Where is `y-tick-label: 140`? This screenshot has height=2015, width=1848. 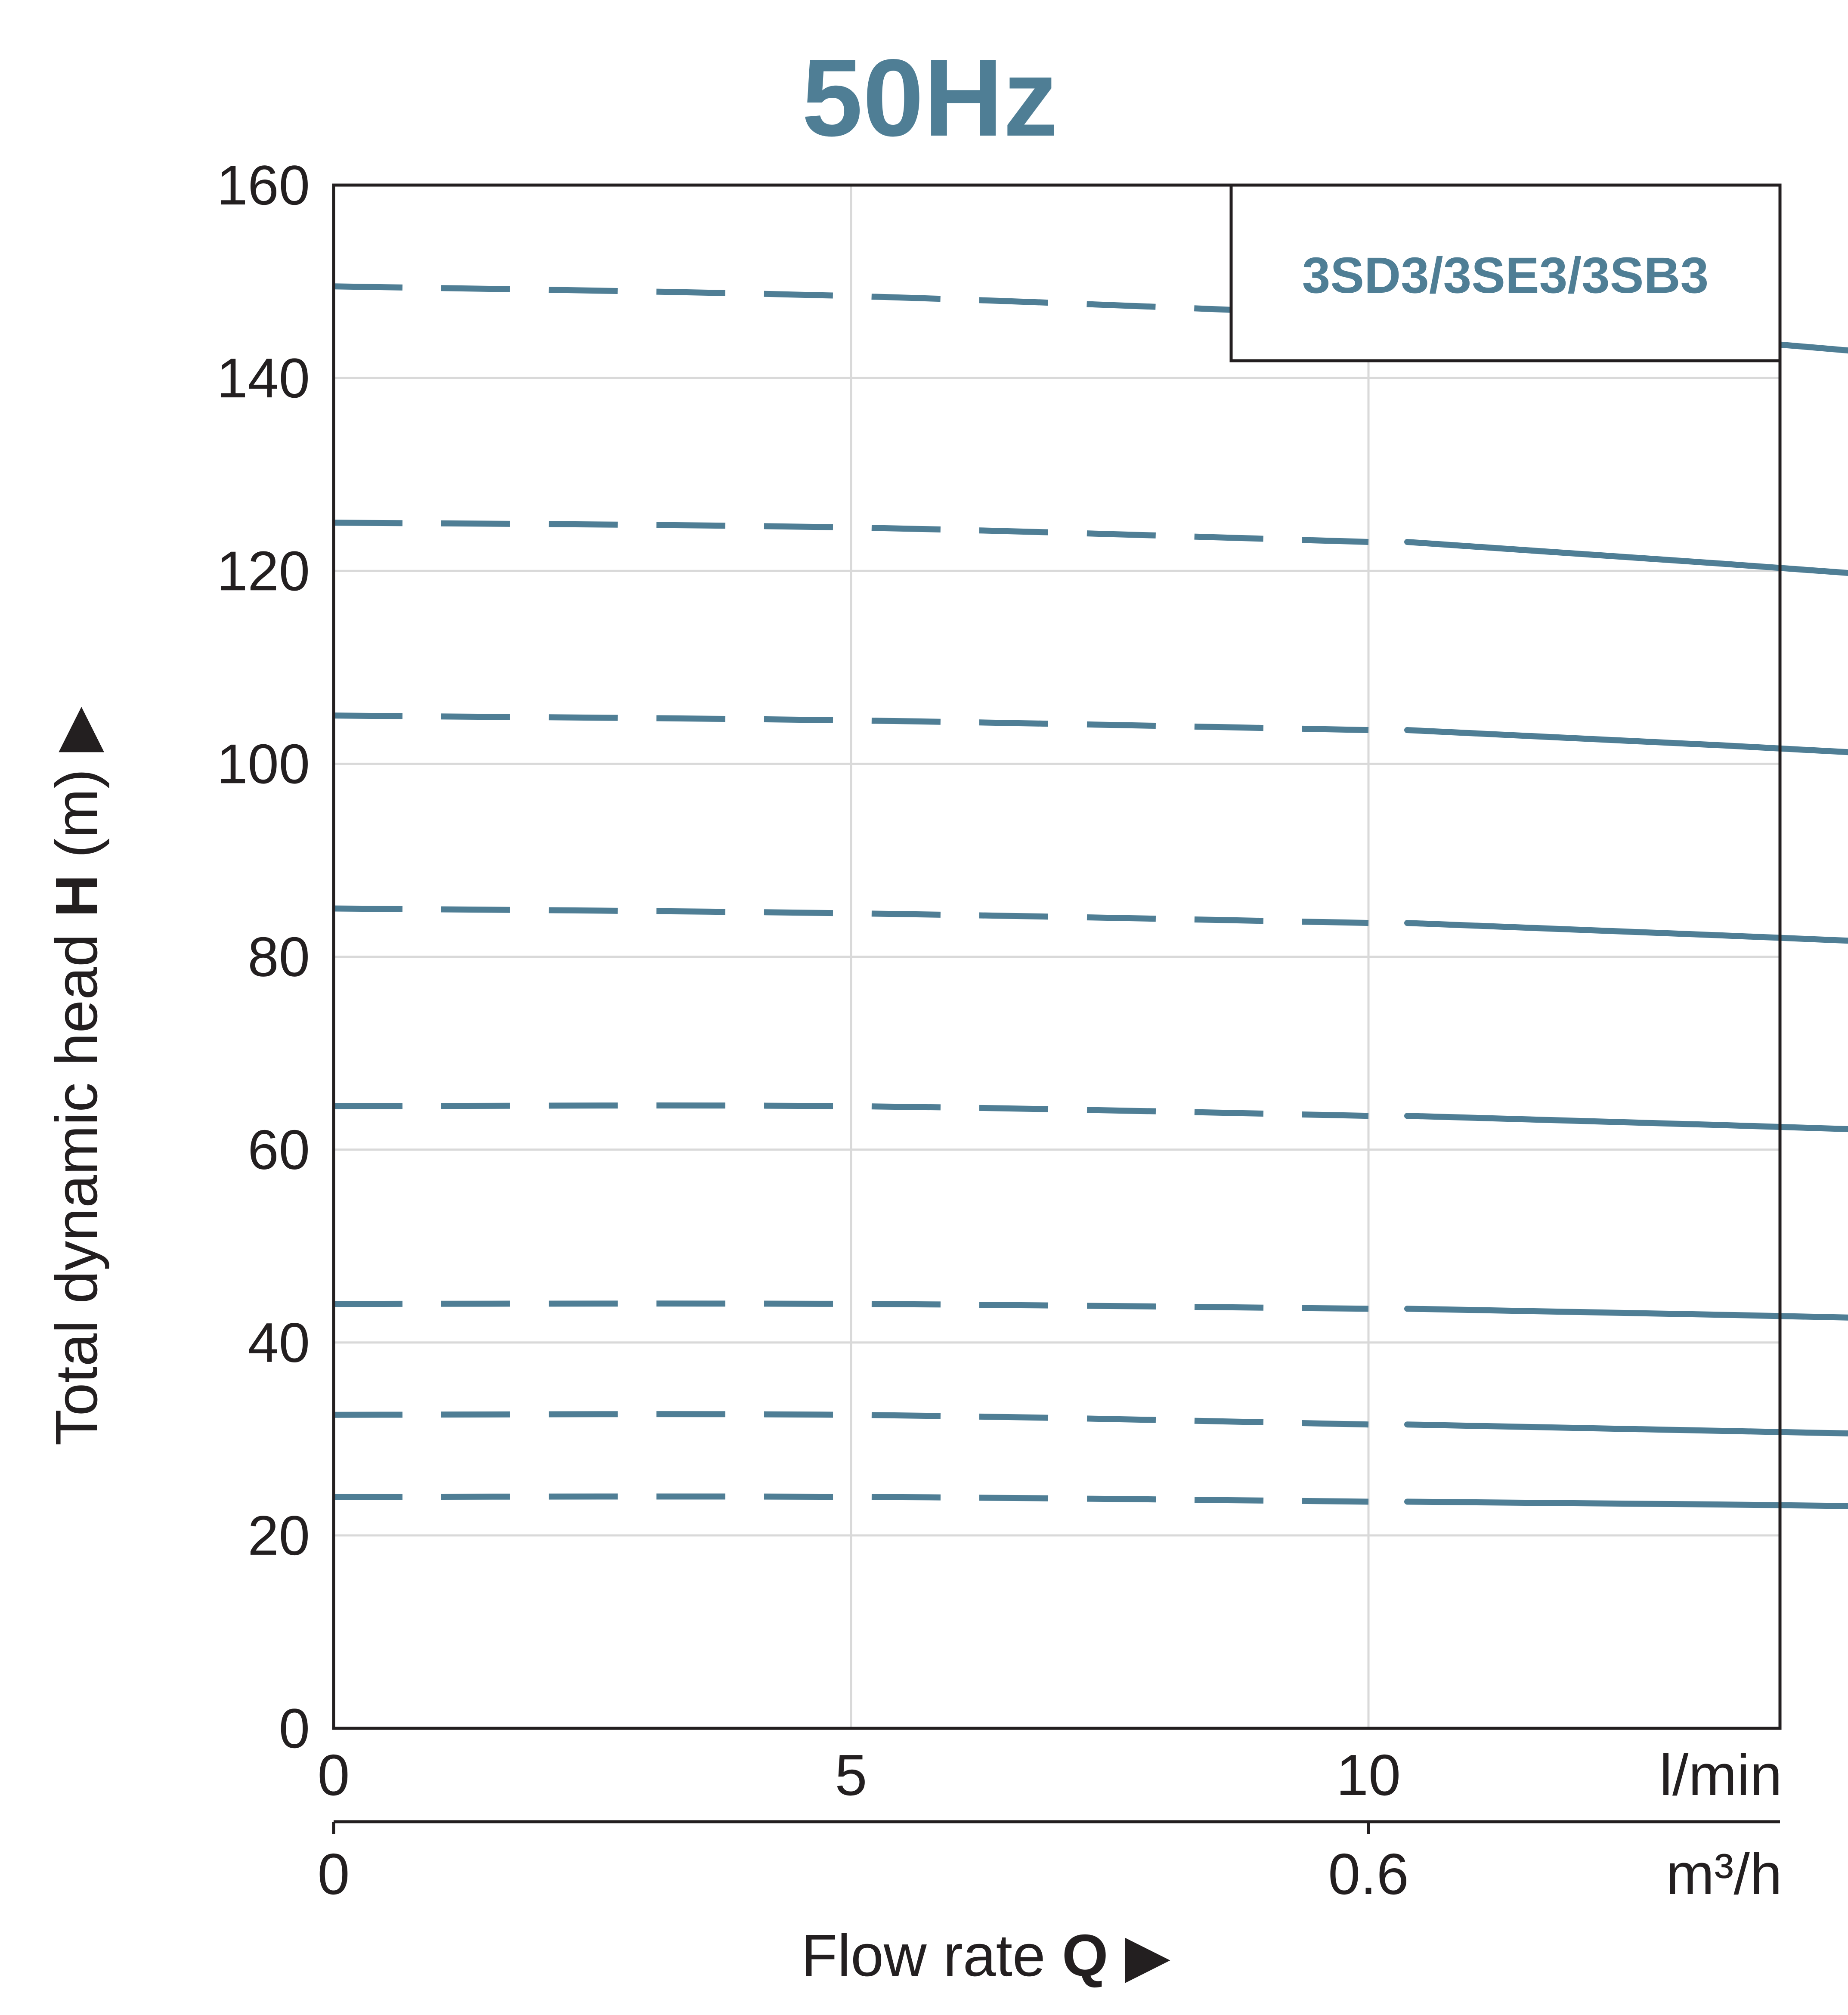 y-tick-label: 140 is located at coordinates (263, 378).